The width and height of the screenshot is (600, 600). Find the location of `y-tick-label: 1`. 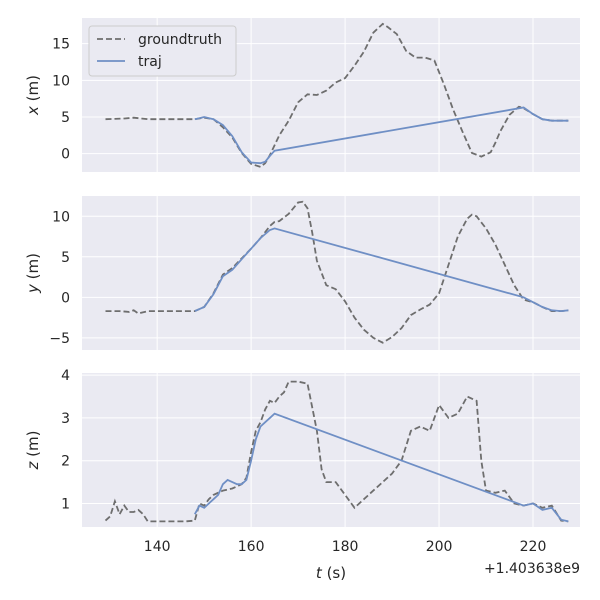

y-tick-label: 1 is located at coordinates (65, 504).